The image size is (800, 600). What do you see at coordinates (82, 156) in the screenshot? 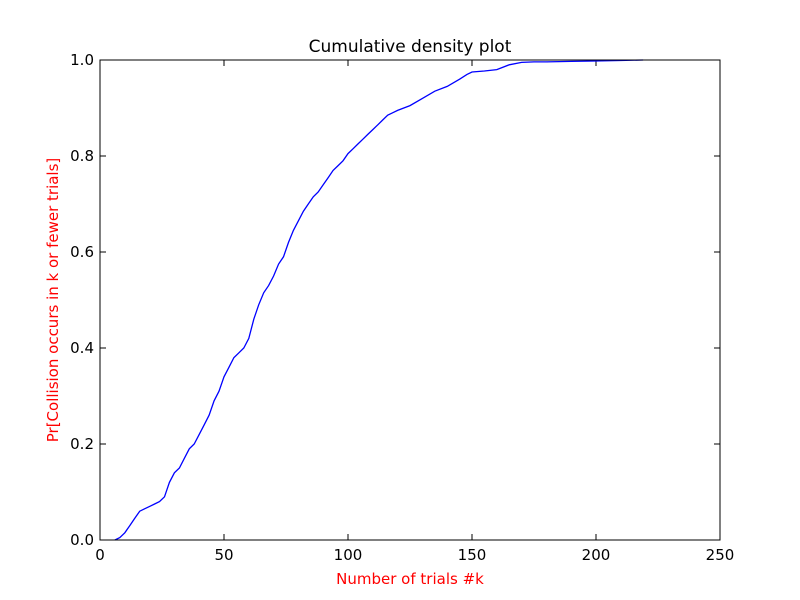
I see `y-tick-label: 0.8` at bounding box center [82, 156].